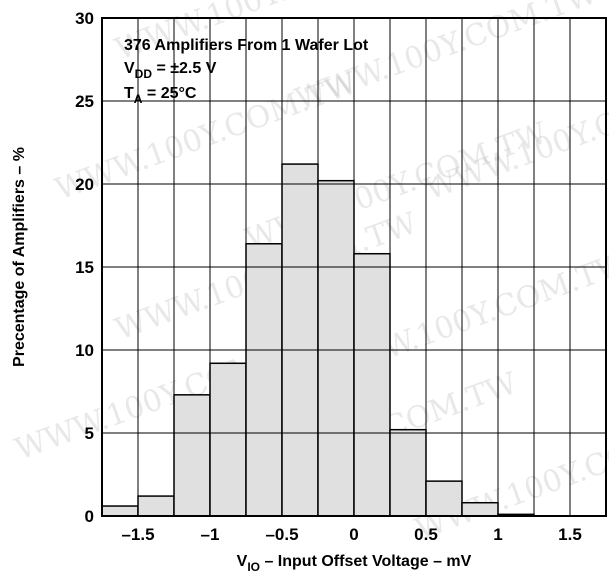 Image resolution: width=609 pixels, height=576 pixels. Describe the element at coordinates (253, 567) in the screenshot. I see `x-axis-label-sub: IO` at that location.